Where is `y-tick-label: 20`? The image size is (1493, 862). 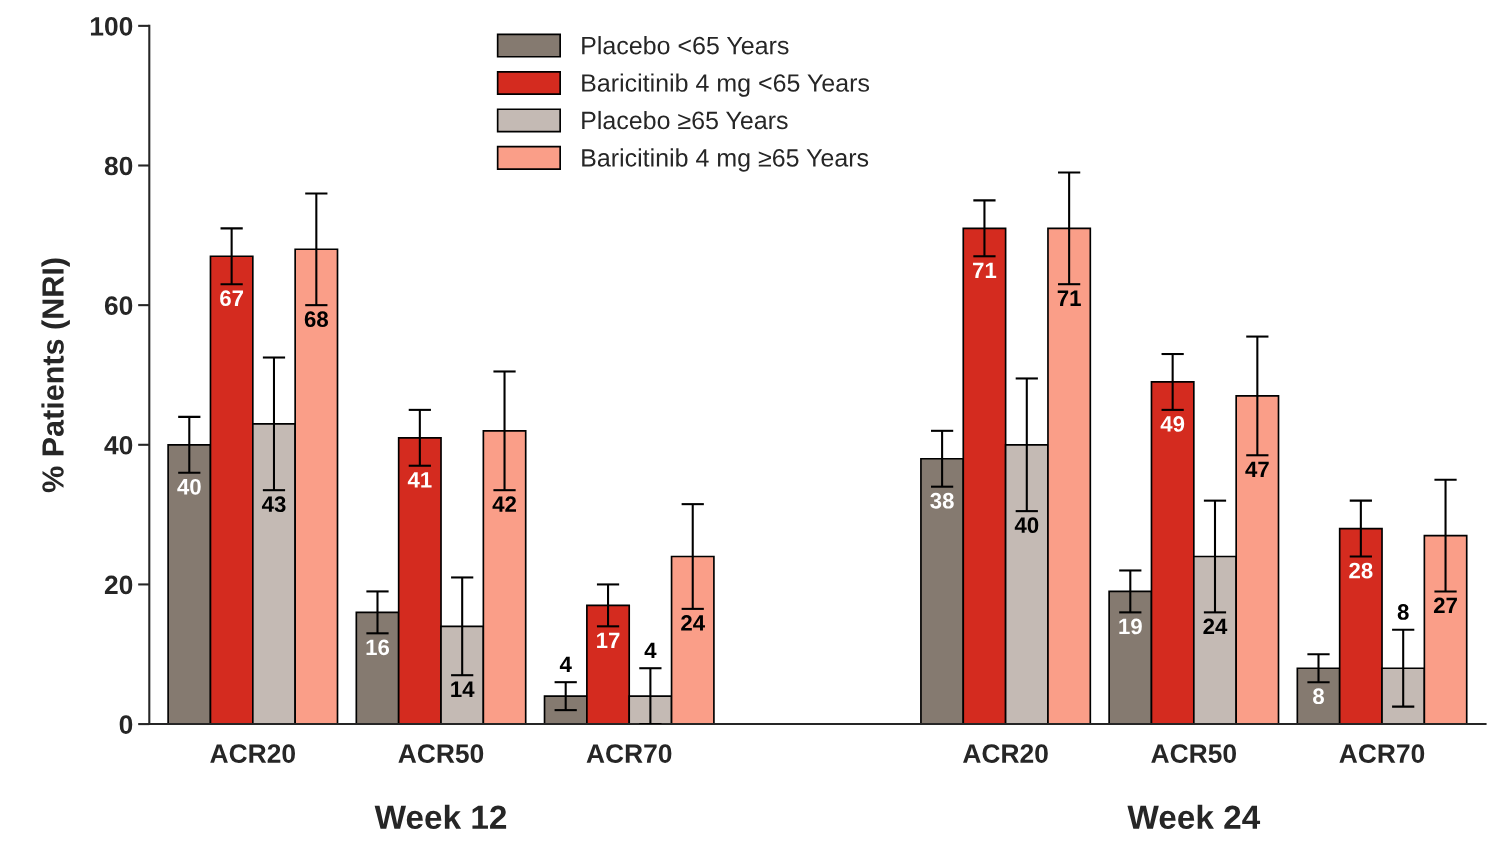 y-tick-label: 20 is located at coordinates (118, 585).